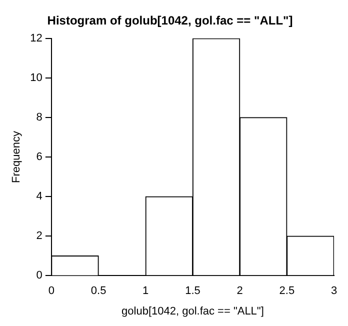 This screenshot has width=348, height=326. What do you see at coordinates (193, 311) in the screenshot?
I see `x-axis-title: golub[1042, gol.fac == "ALL"]` at bounding box center [193, 311].